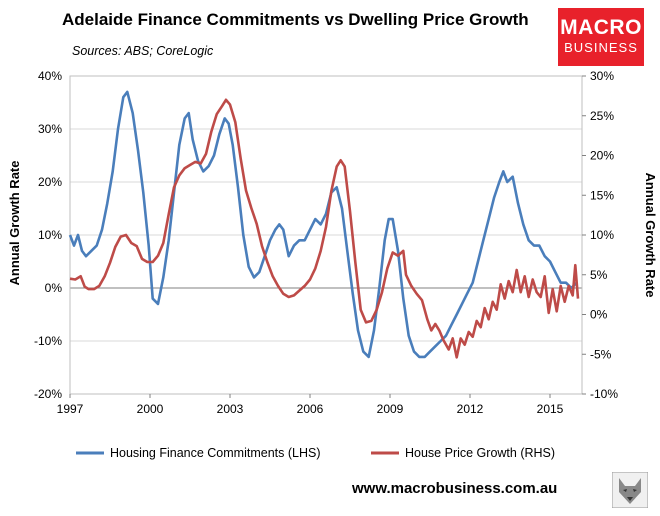 The height and width of the screenshot is (516, 660). What do you see at coordinates (601, 354) in the screenshot?
I see `right-tick-label: -5%` at bounding box center [601, 354].